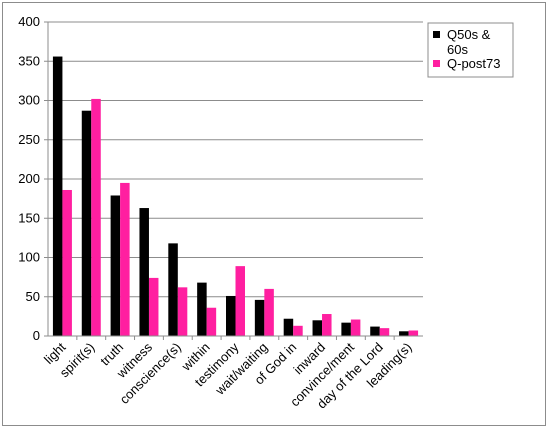  Describe the element at coordinates (29, 139) in the screenshot. I see `y-tick-label: 250` at that location.